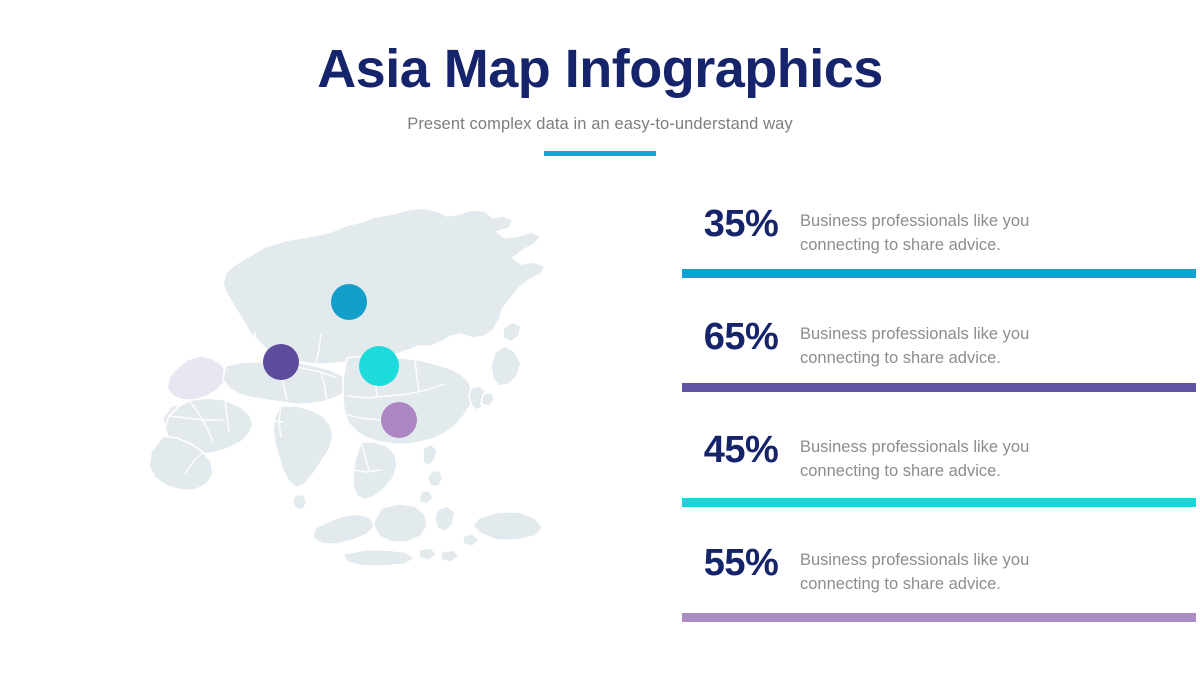 The width and height of the screenshot is (1200, 675). I want to click on map-country-borders, so click(307, 403).